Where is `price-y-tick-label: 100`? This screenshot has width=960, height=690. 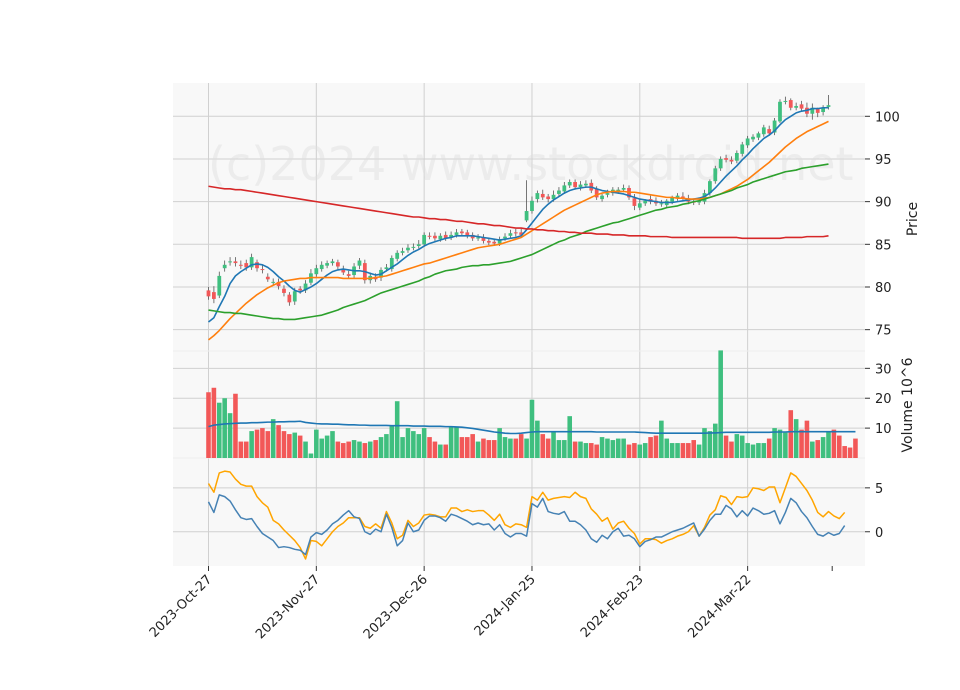
price-y-tick-label: 100 is located at coordinates (887, 117).